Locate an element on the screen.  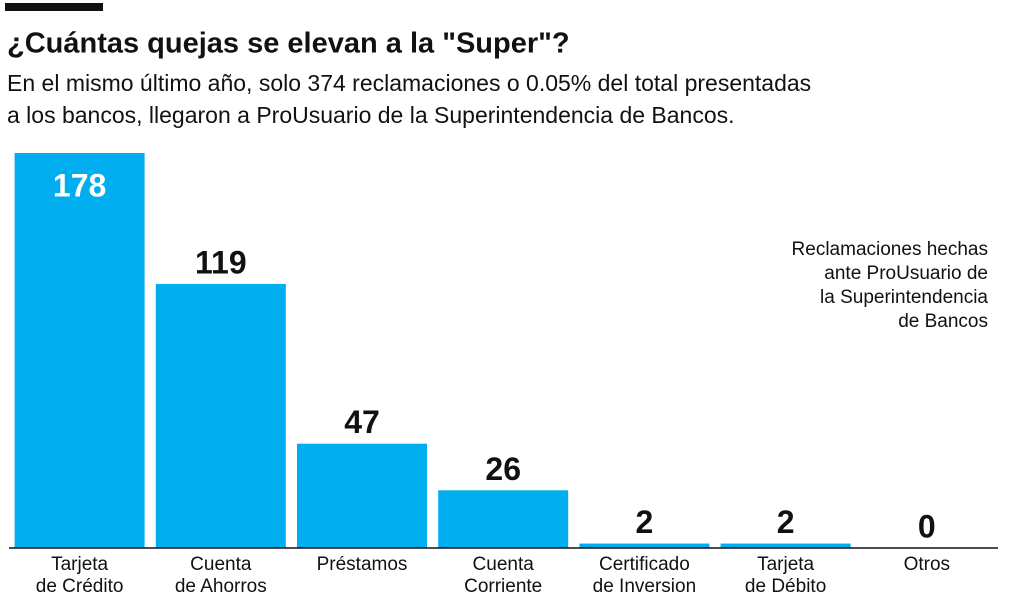
x-tick-label: de Inversion is located at coordinates (645, 586).